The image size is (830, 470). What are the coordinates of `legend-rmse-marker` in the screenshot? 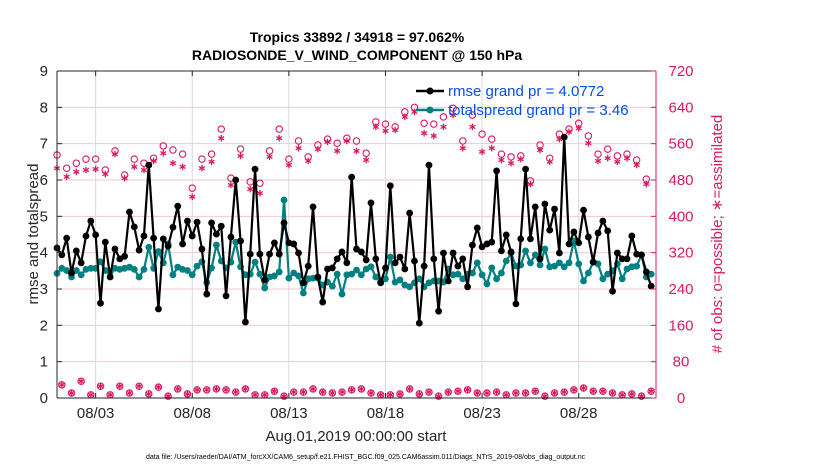 It's located at (430, 91).